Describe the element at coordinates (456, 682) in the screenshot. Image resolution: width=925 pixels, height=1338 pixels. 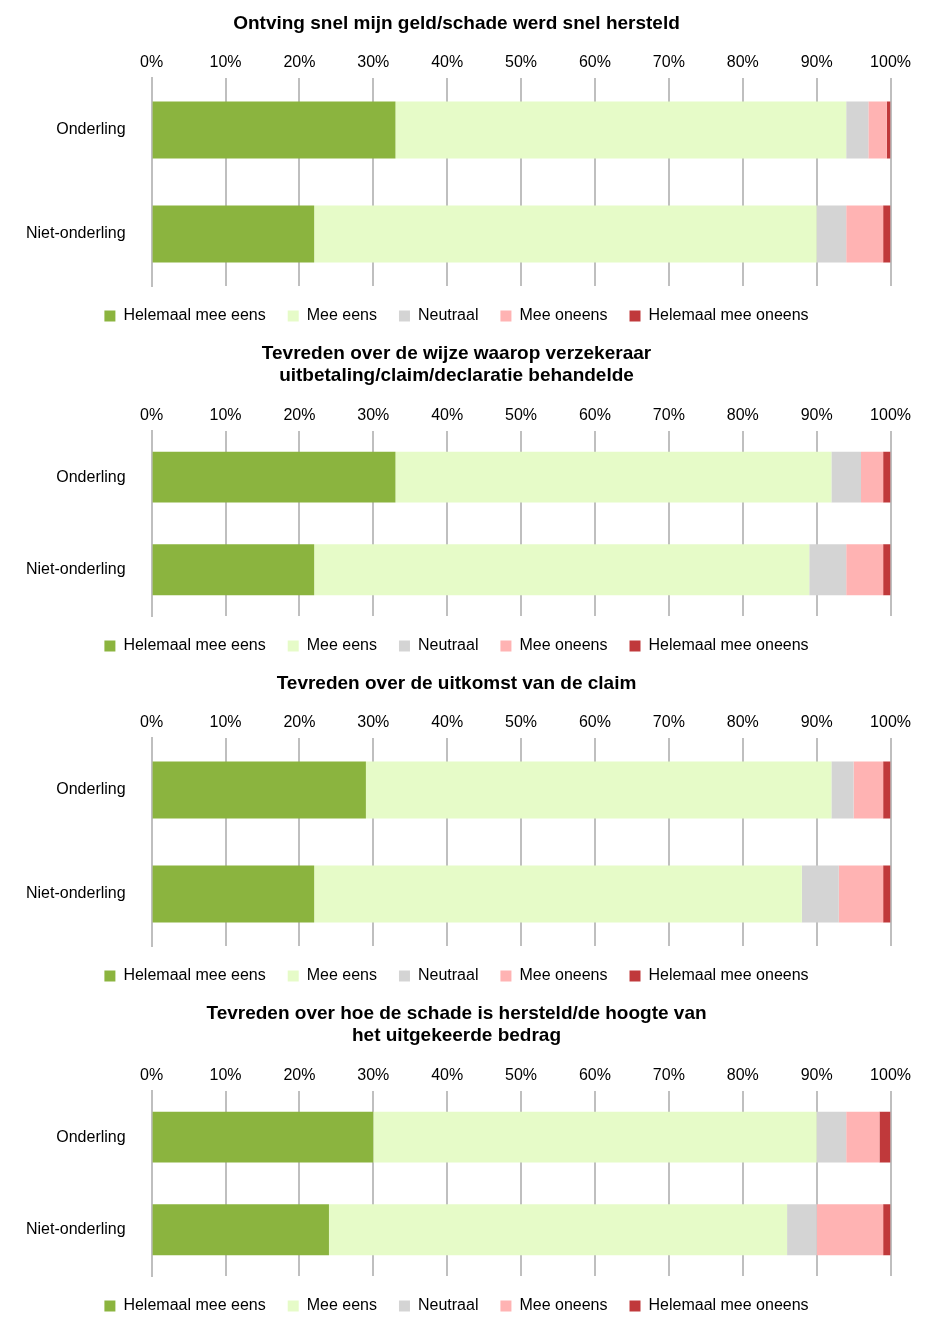
I see `chart-title: Tevreden over de uitkomst van de claim` at that location.